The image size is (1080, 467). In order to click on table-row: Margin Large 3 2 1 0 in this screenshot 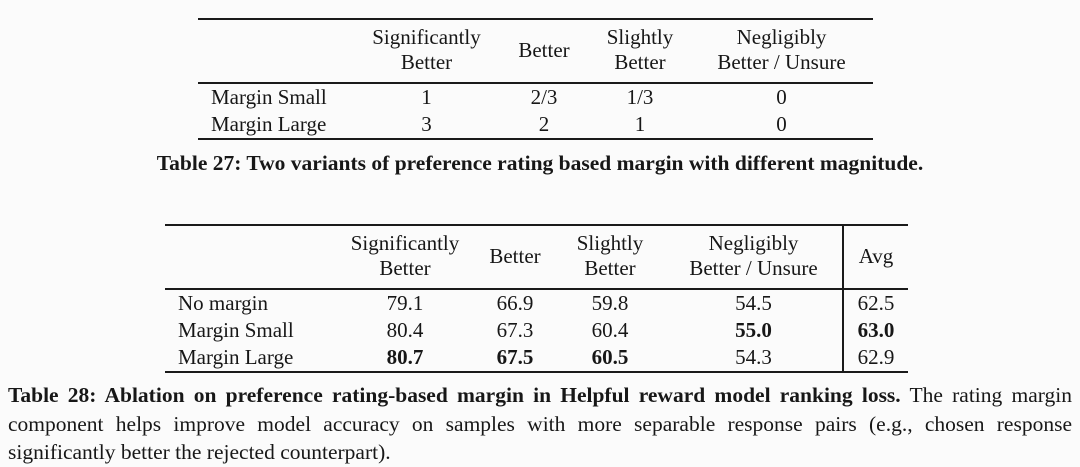, I will do `click(535, 125)`.